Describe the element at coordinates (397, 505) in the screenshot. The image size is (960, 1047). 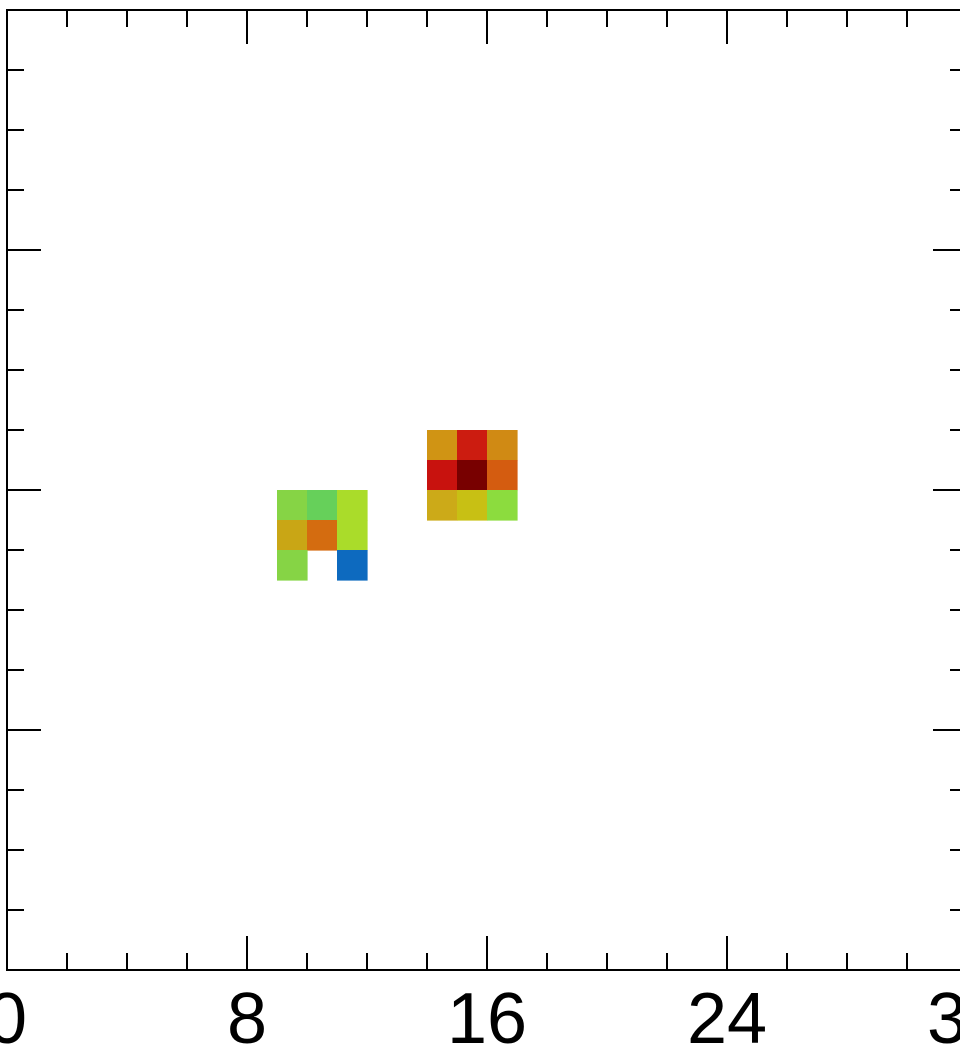
I see `heatmap-cells` at that location.